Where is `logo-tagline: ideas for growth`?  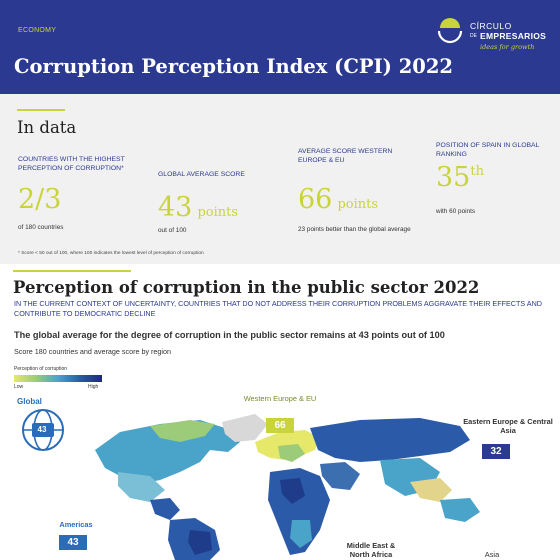 logo-tagline: ideas for growth is located at coordinates (507, 47).